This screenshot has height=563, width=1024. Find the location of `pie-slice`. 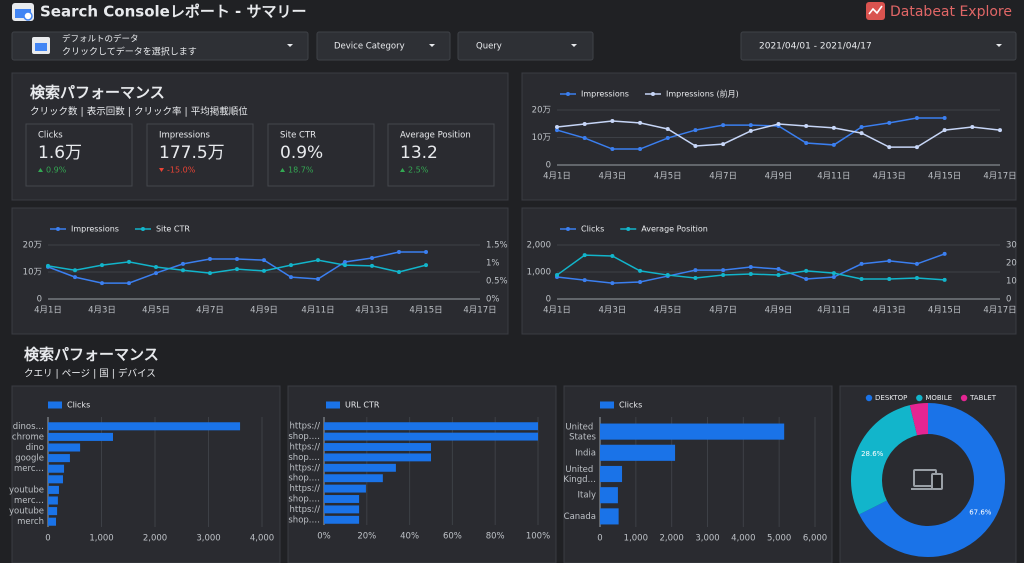

pie-slice is located at coordinates (932, 480).